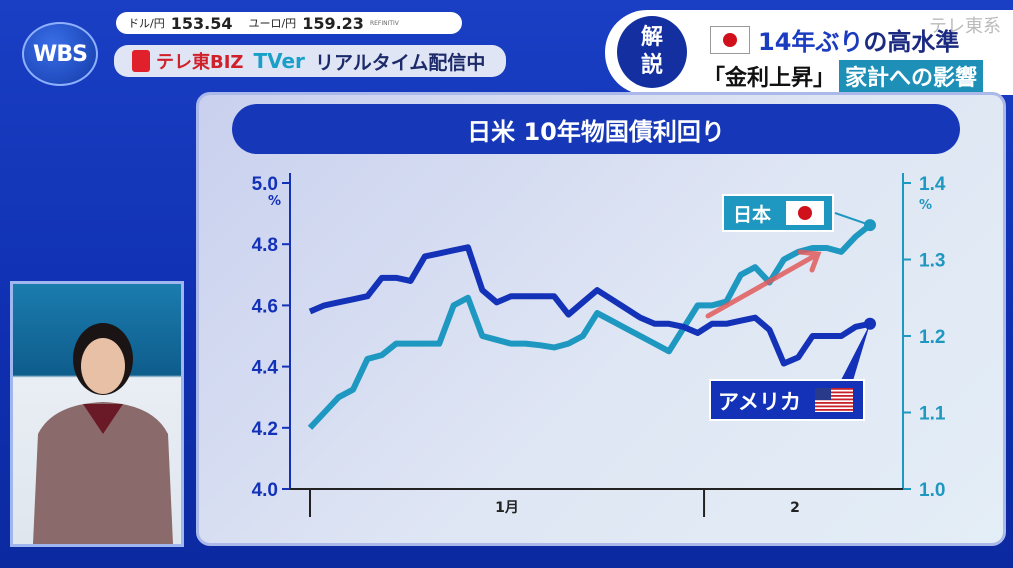  I want to click on eur-label: ユーロ/円, so click(272, 23).